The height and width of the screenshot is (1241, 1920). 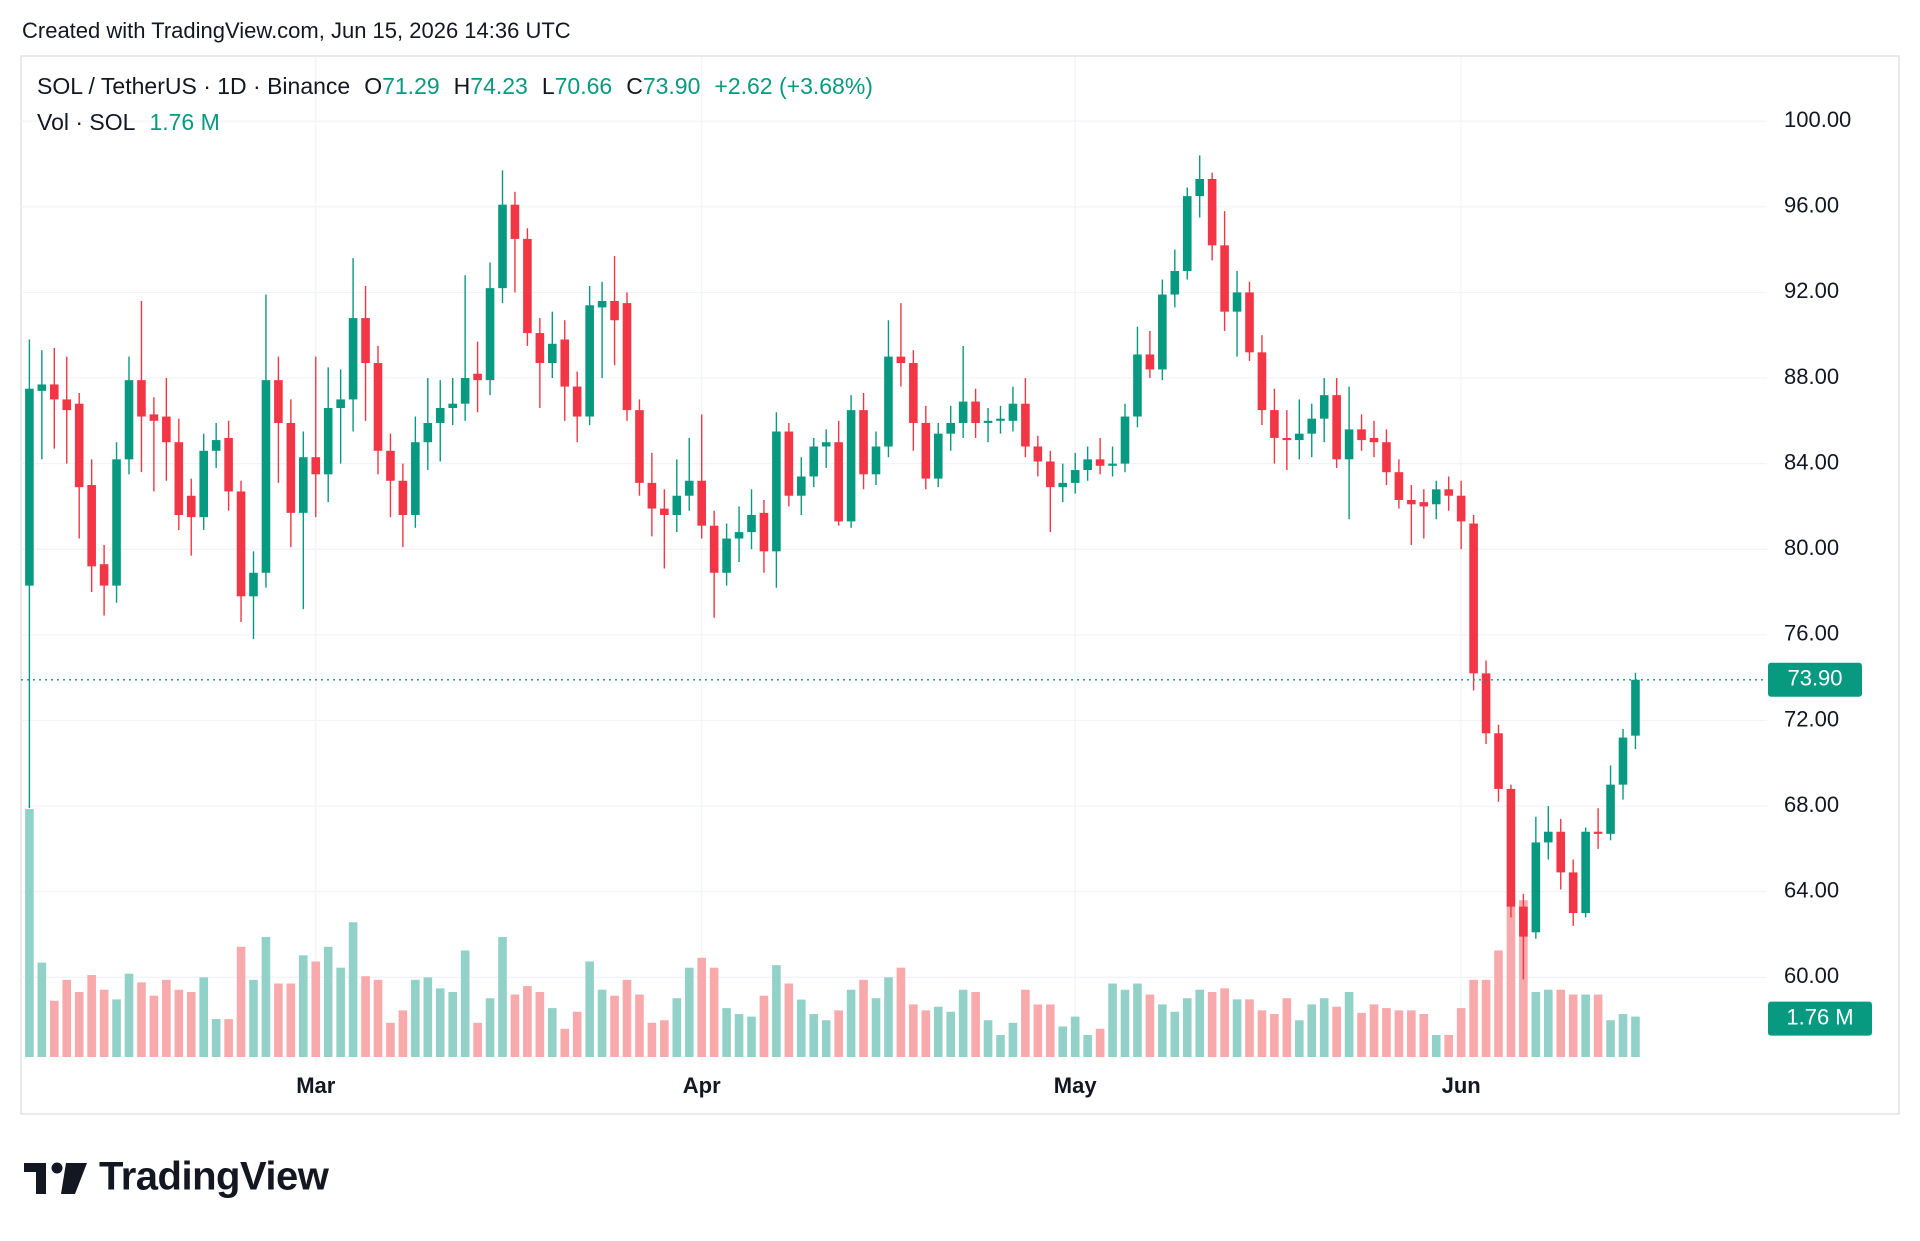 What do you see at coordinates (1819, 1016) in the screenshot?
I see `volume-tag-label: 1.76 M` at bounding box center [1819, 1016].